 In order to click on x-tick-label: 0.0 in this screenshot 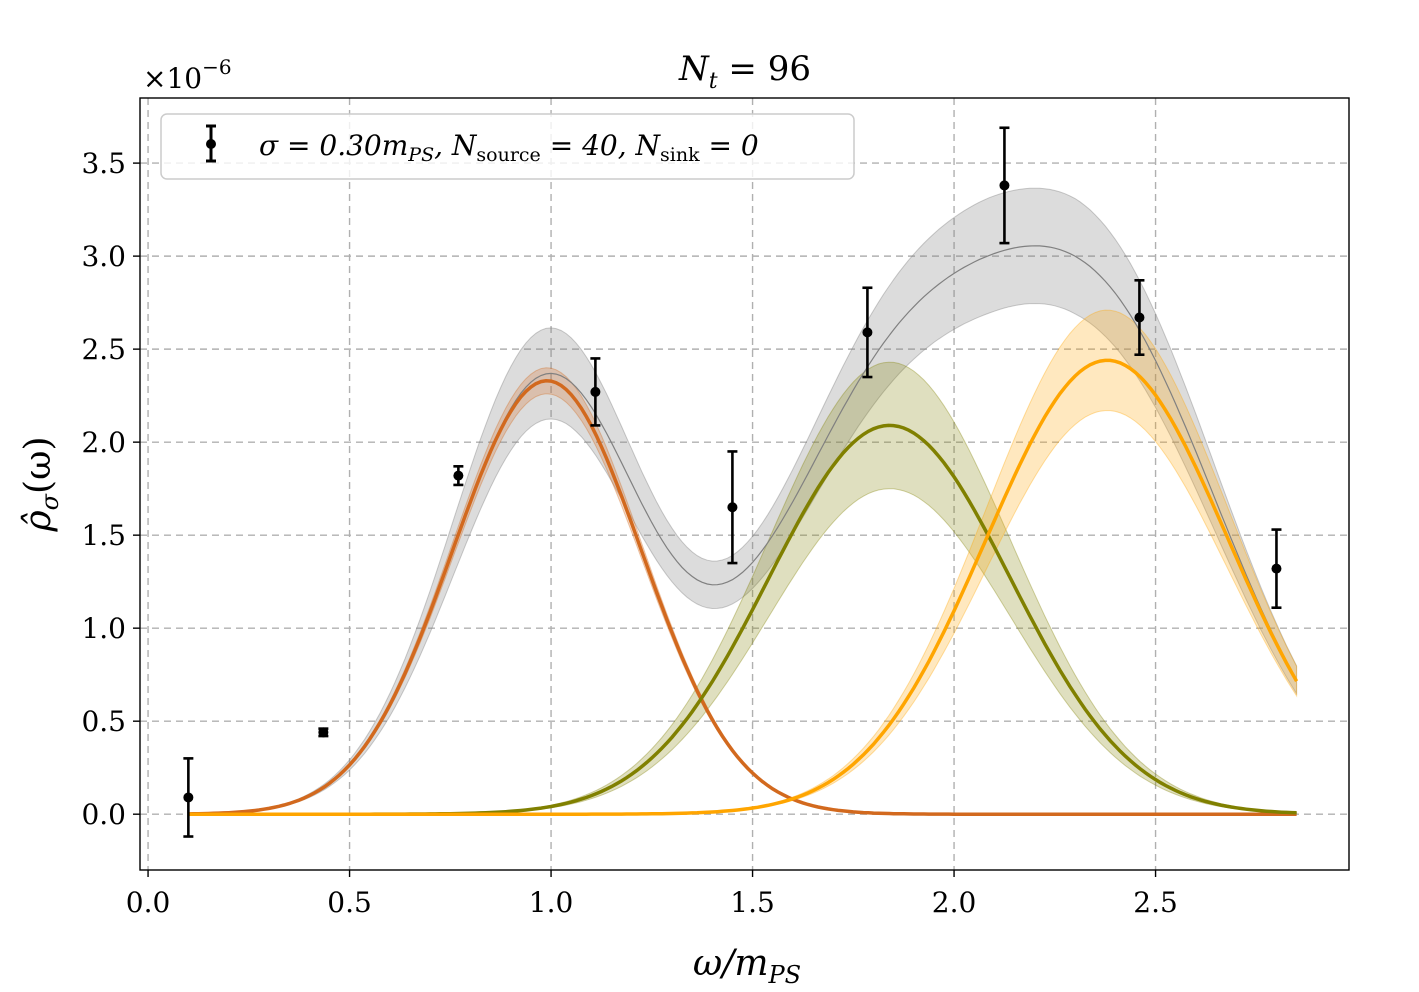, I will do `click(148, 902)`.